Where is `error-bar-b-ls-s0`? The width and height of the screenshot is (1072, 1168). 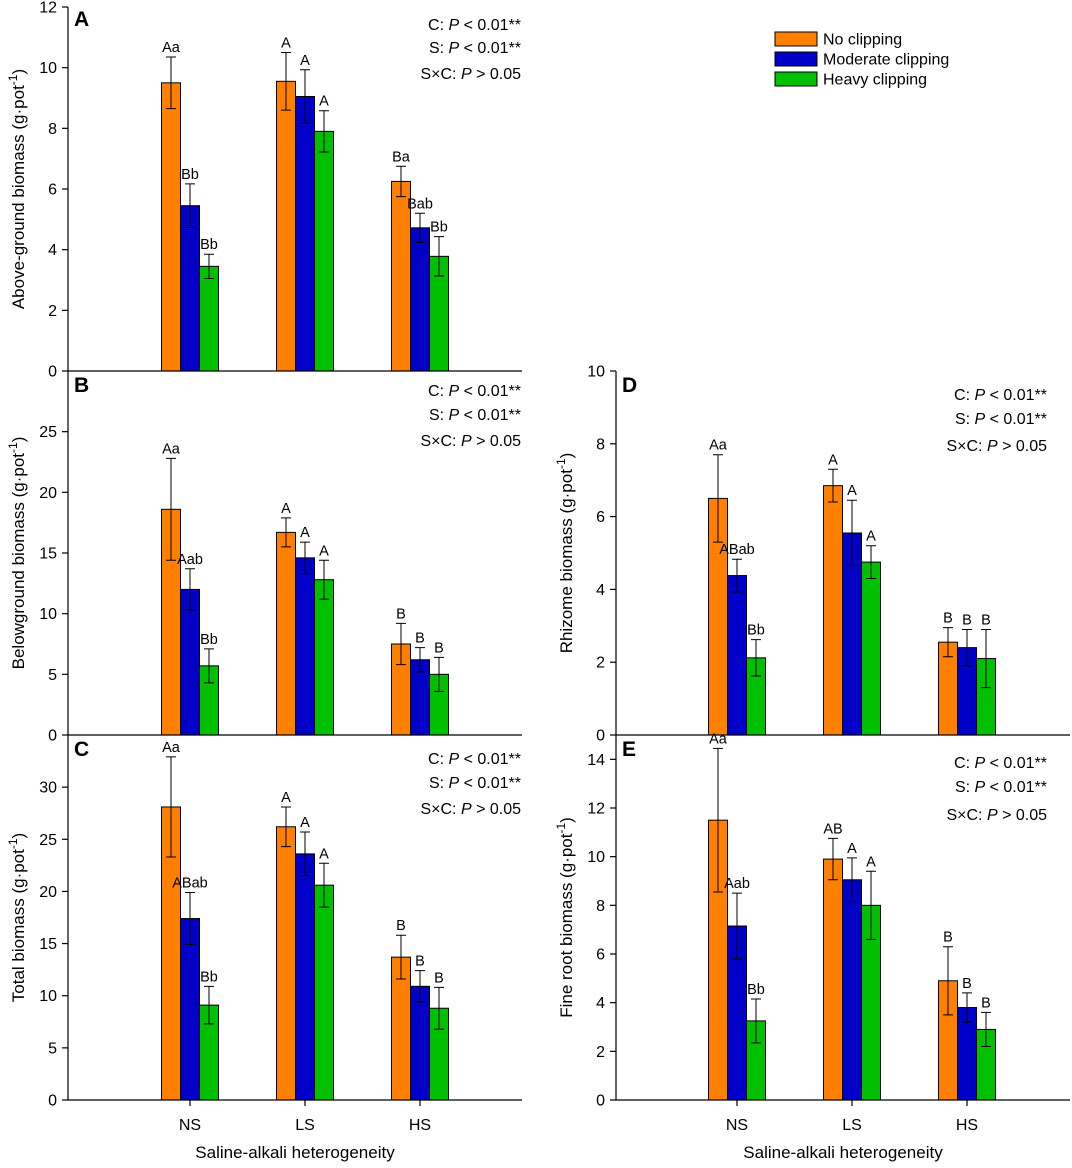 error-bar-b-ls-s0 is located at coordinates (286, 532).